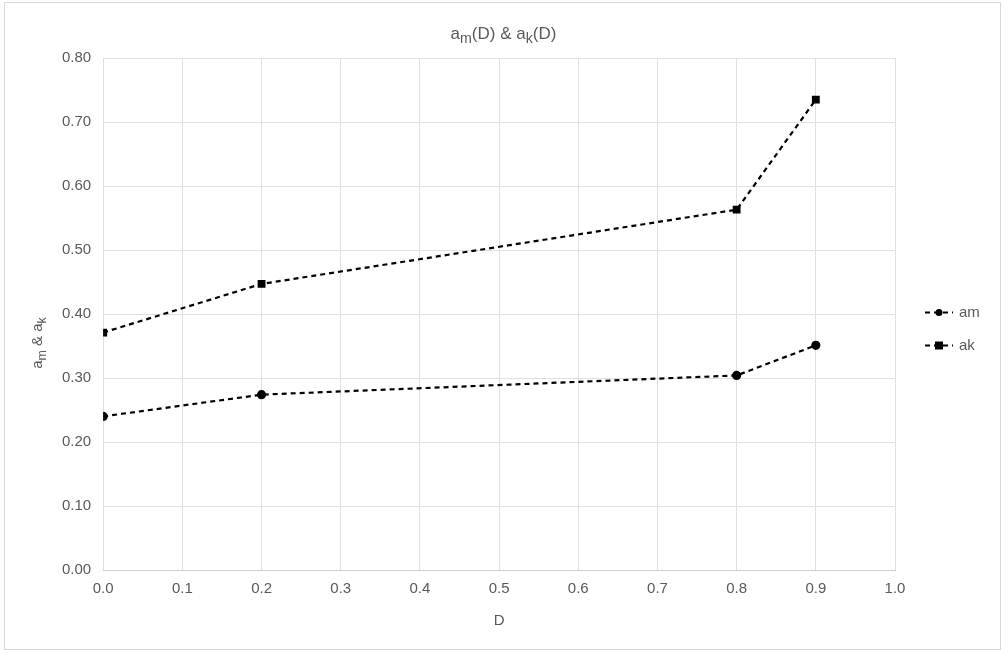 The width and height of the screenshot is (1007, 654). I want to click on y-tick-label: 0.20, so click(76, 441).